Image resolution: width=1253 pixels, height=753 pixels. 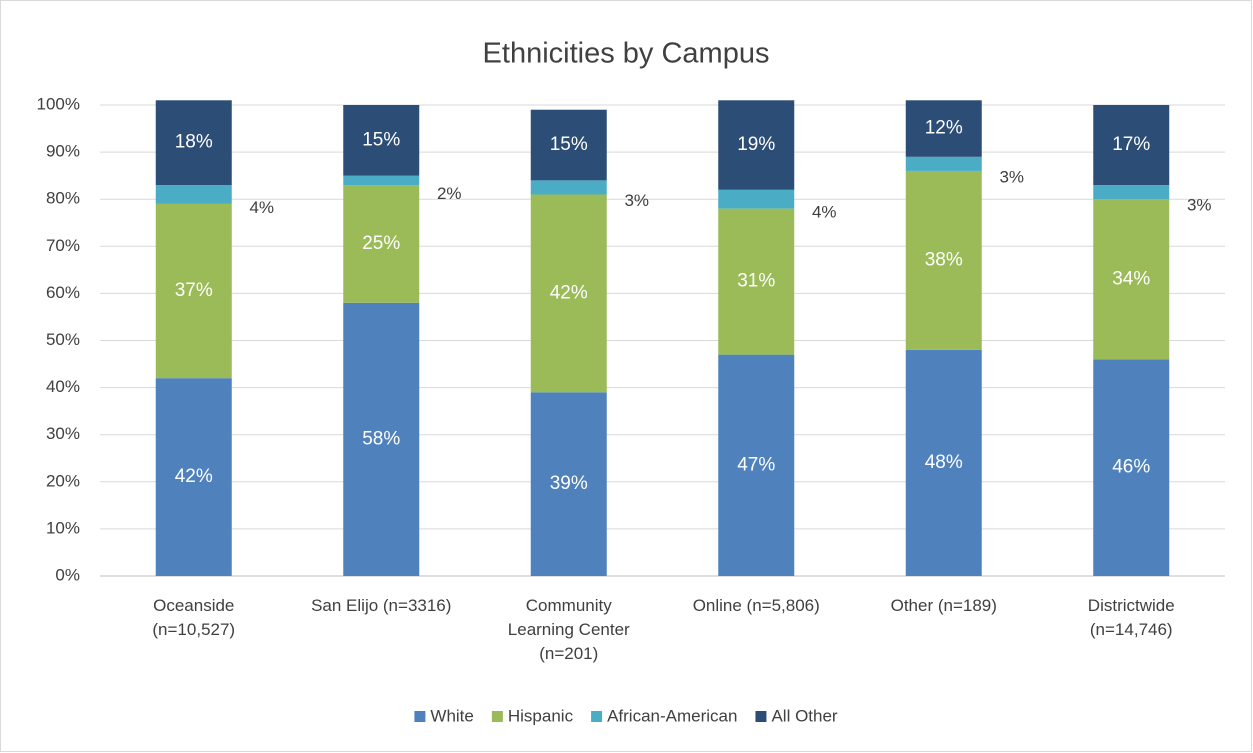 I want to click on data-label: 31%, so click(x=756, y=281).